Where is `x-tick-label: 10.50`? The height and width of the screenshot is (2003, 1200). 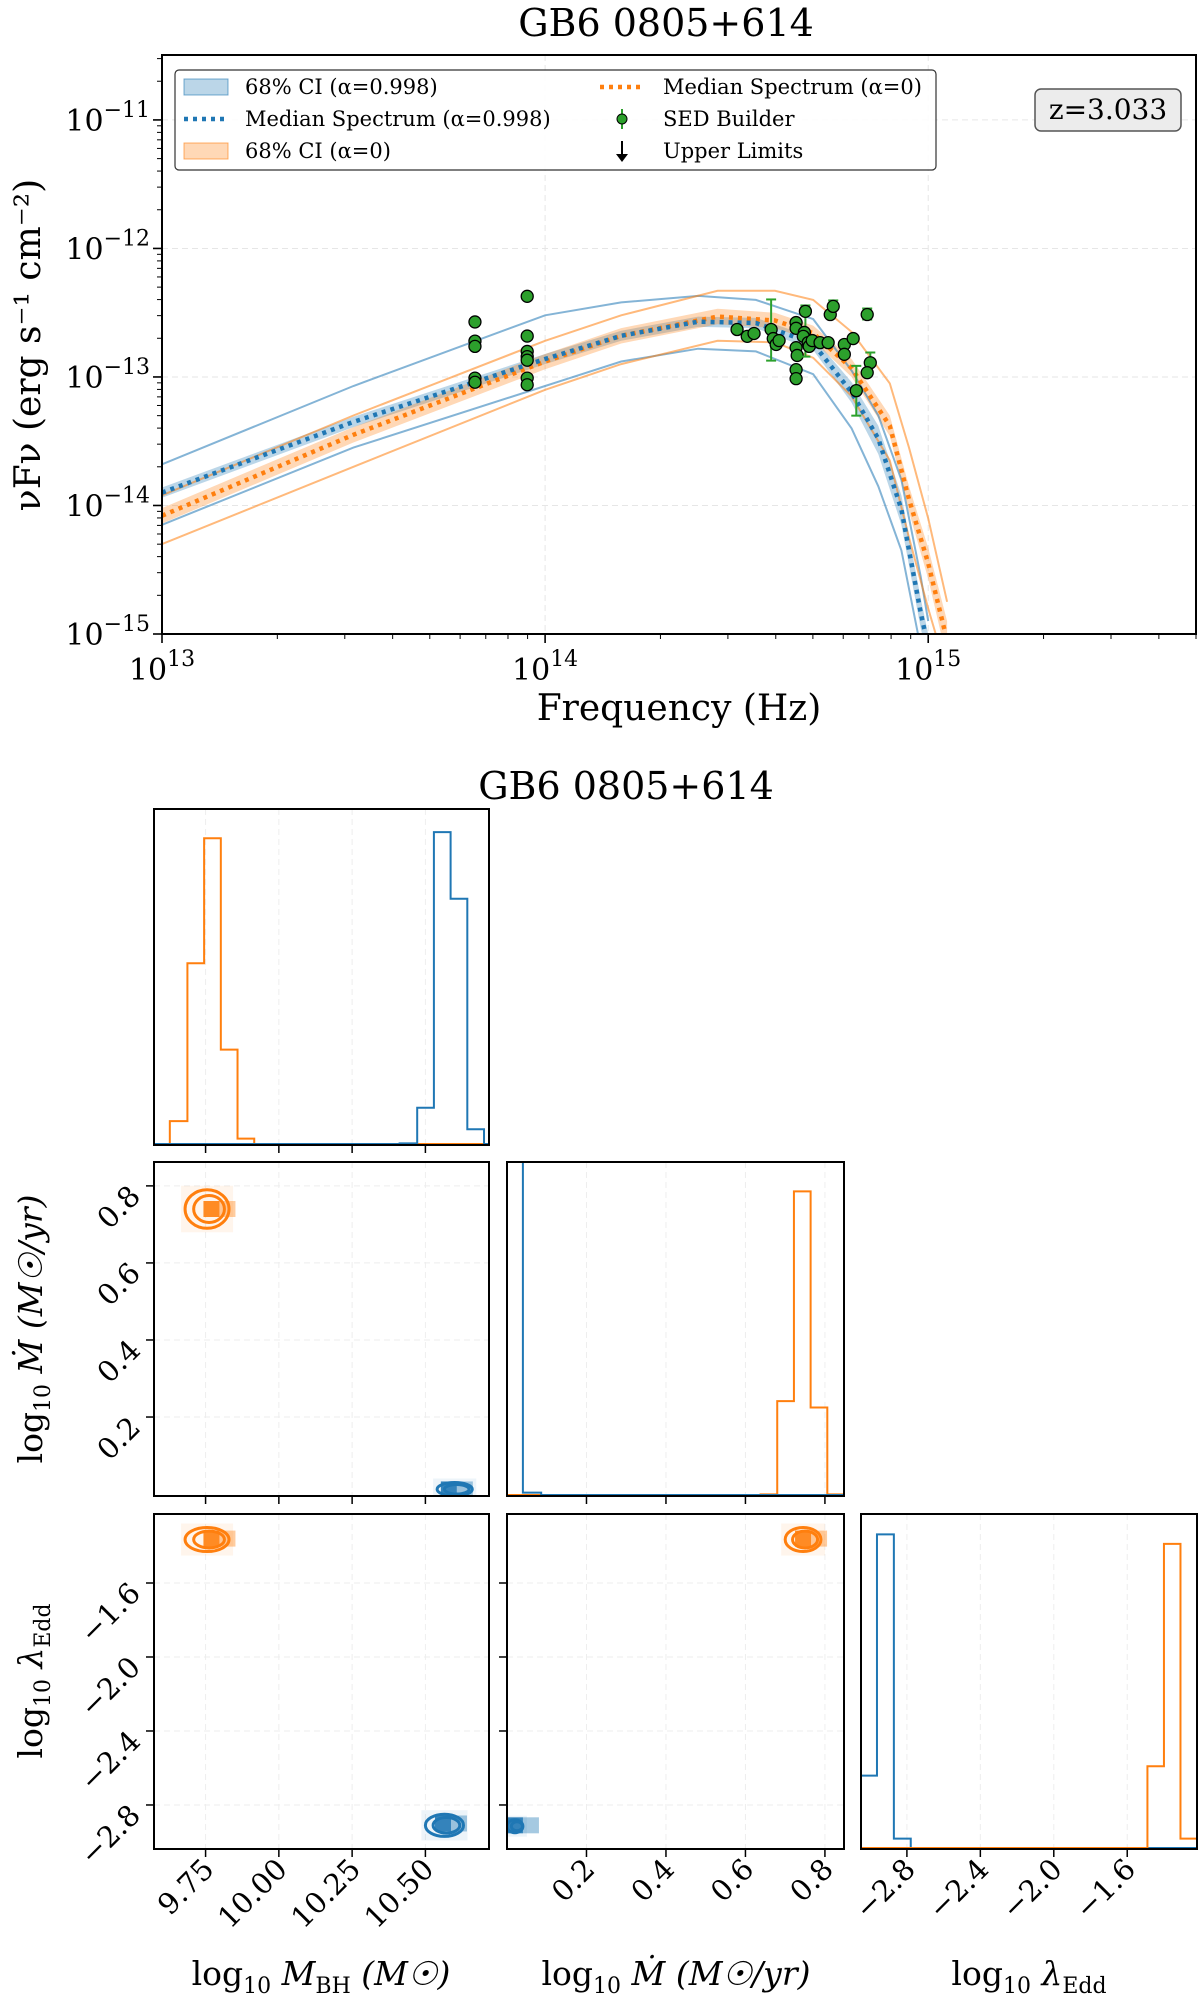
x-tick-label: 10.50 is located at coordinates (399, 1893).